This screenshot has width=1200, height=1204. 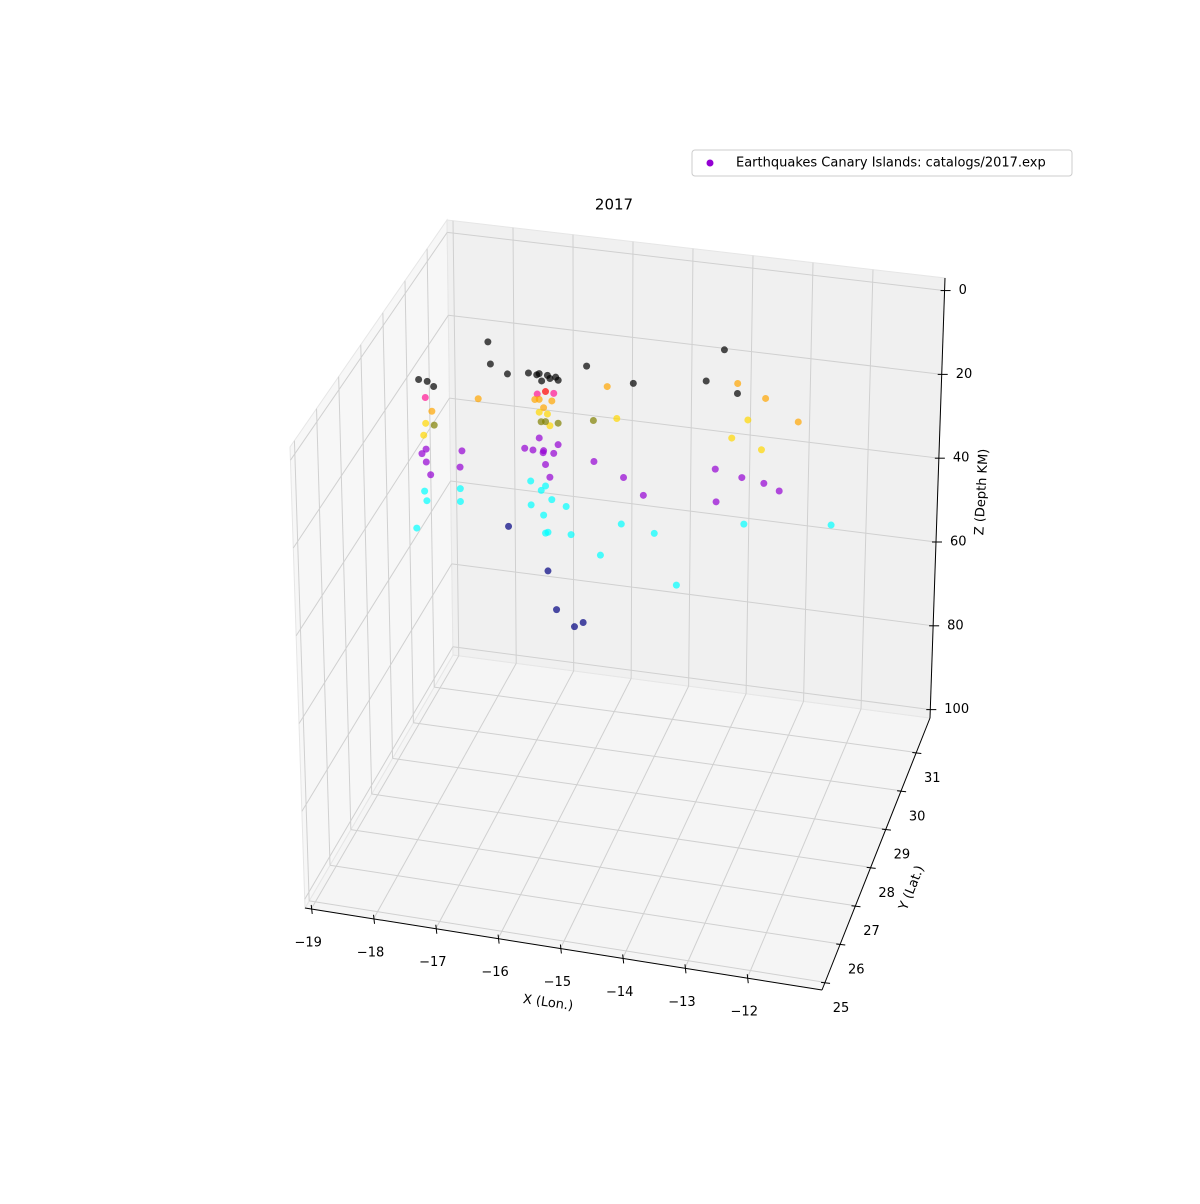 What do you see at coordinates (614, 205) in the screenshot?
I see `chart-title: 2017` at bounding box center [614, 205].